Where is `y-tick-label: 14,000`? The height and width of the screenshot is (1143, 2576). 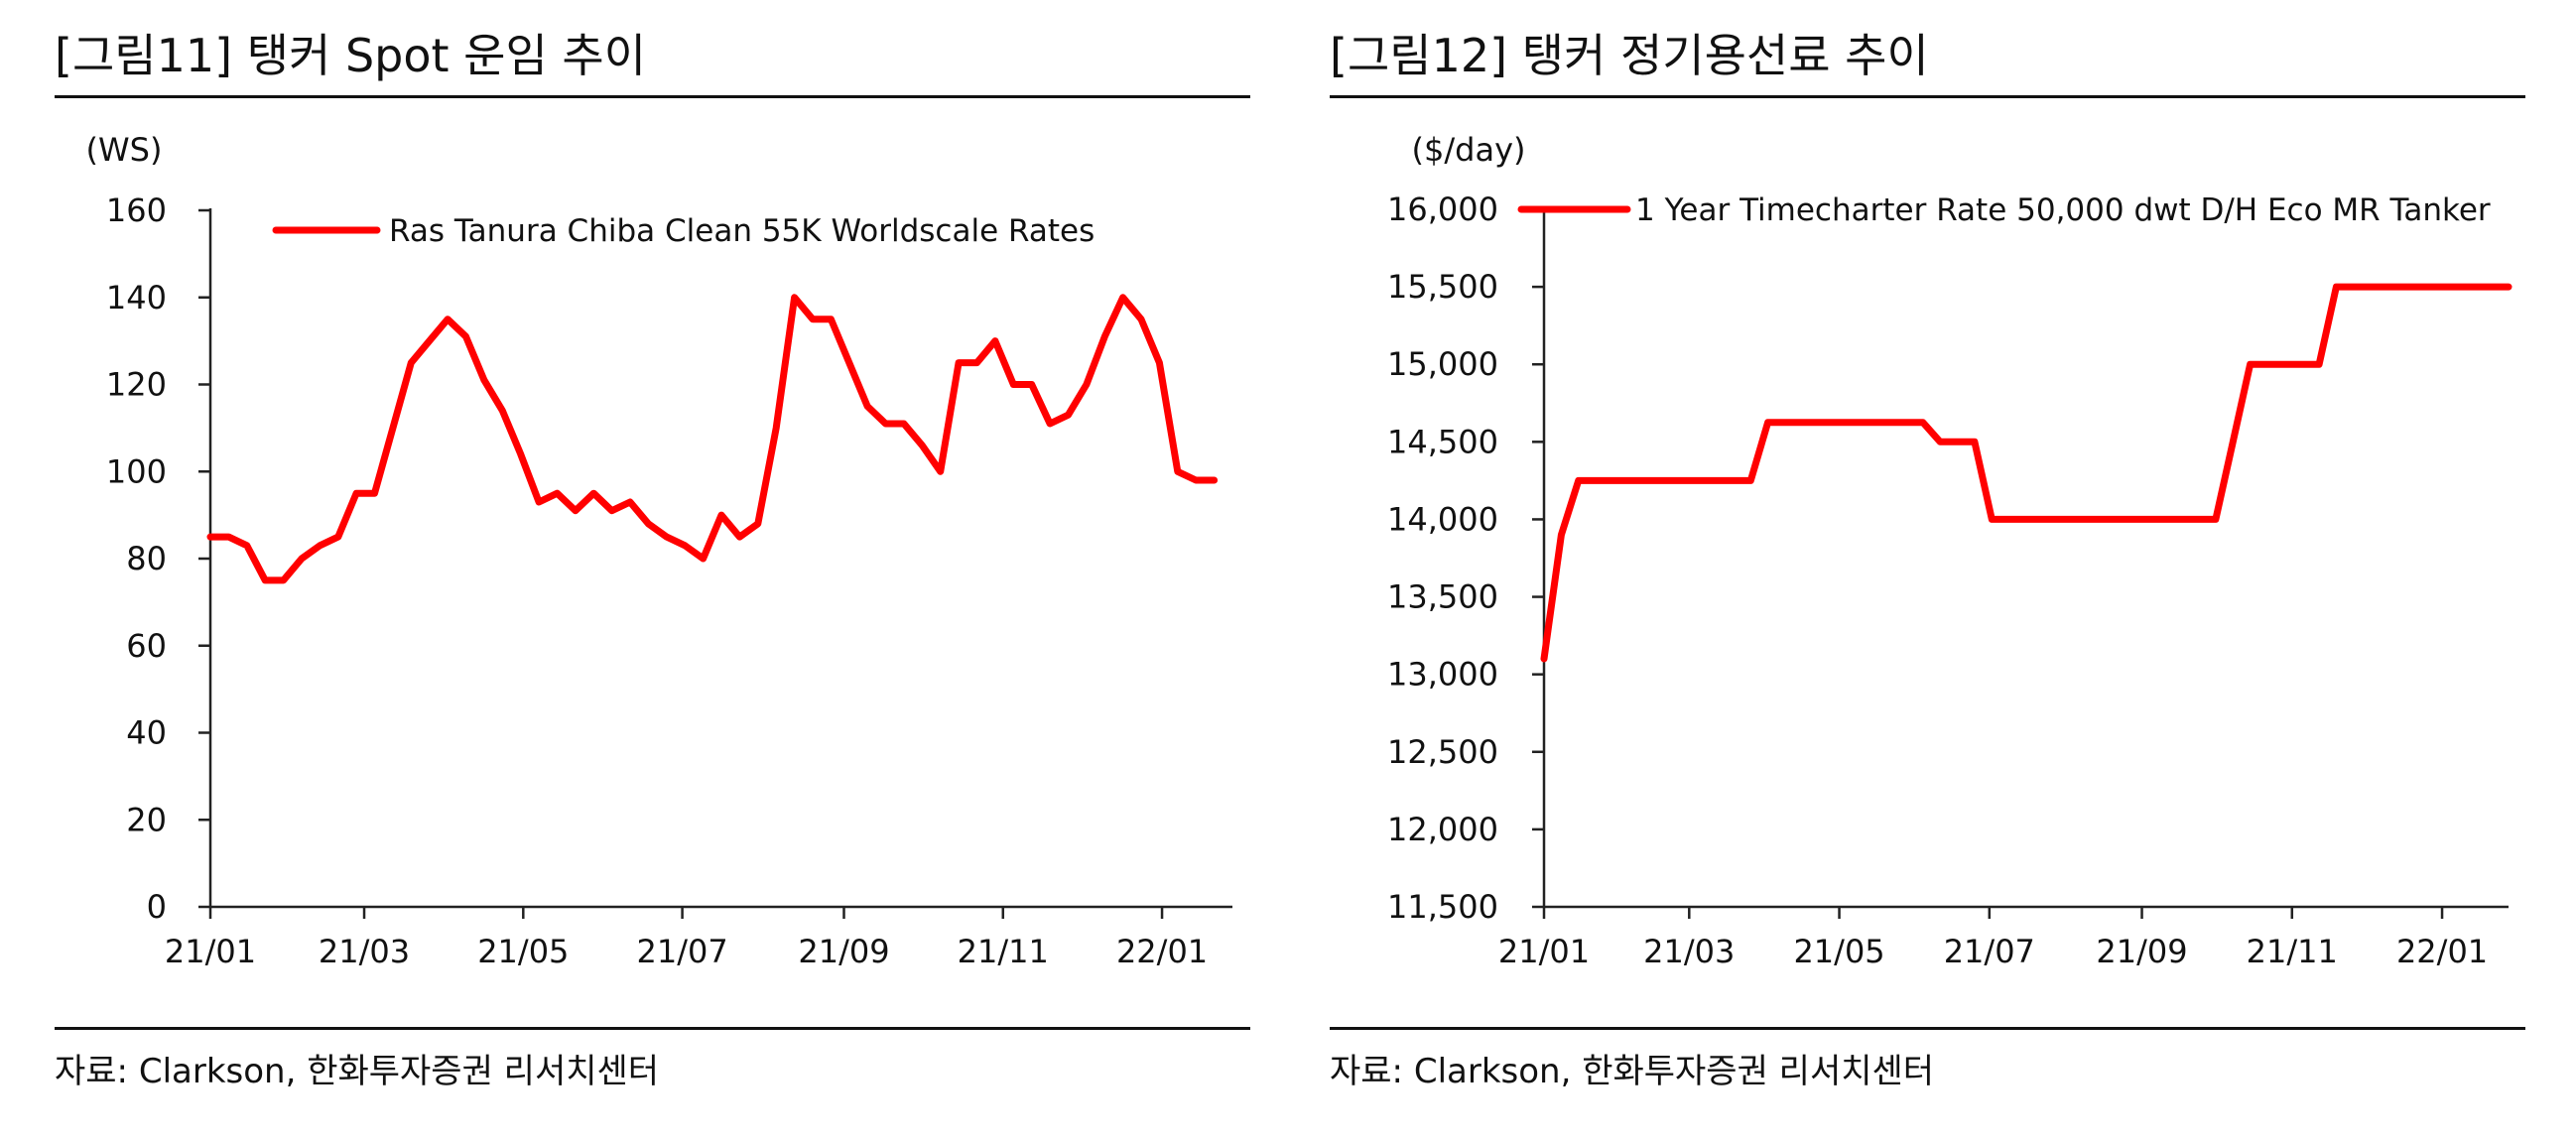
y-tick-label: 14,000 is located at coordinates (1443, 519).